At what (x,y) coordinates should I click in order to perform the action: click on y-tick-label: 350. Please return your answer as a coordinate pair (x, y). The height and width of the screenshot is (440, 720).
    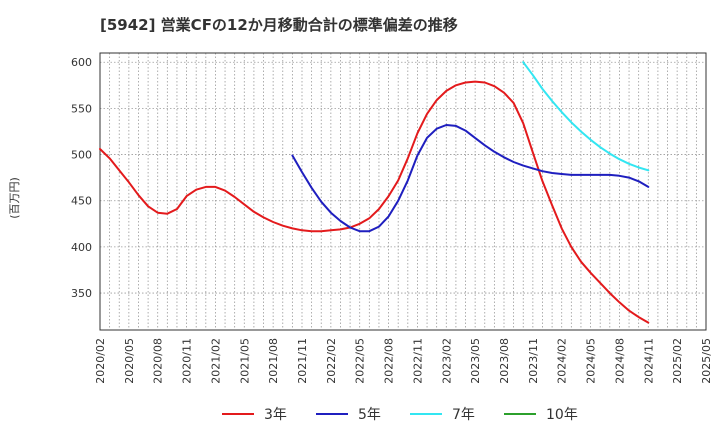
    Looking at the image, I should click on (81, 293).